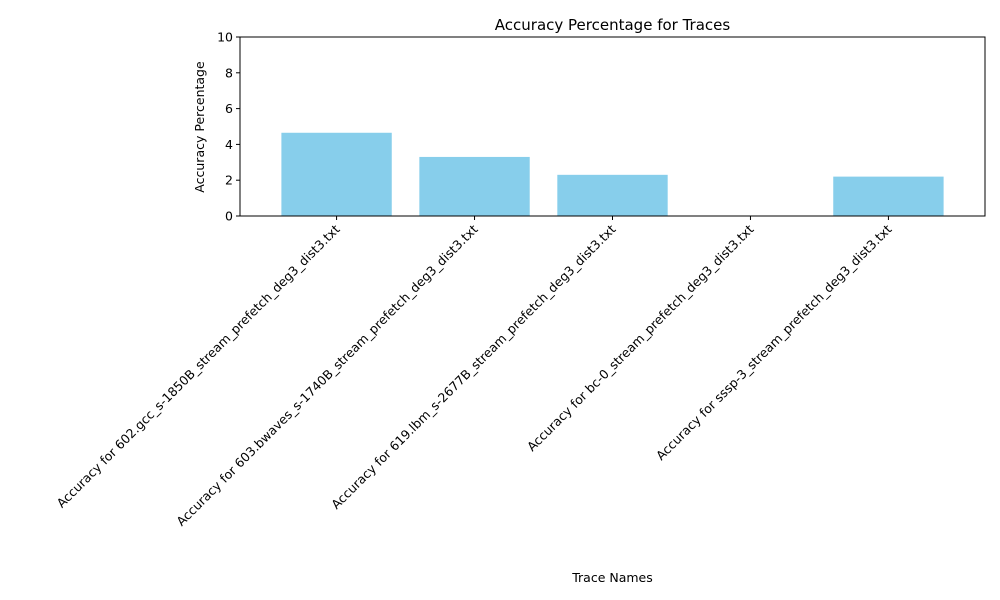 The image size is (1000, 600). Describe the element at coordinates (229, 216) in the screenshot. I see `y-tick-label: 0` at that location.